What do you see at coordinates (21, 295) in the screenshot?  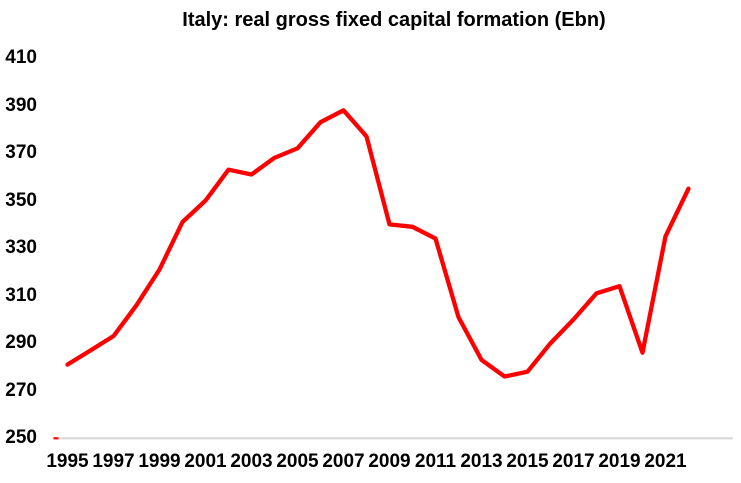 I see `y-axis-tick-label: 310` at bounding box center [21, 295].